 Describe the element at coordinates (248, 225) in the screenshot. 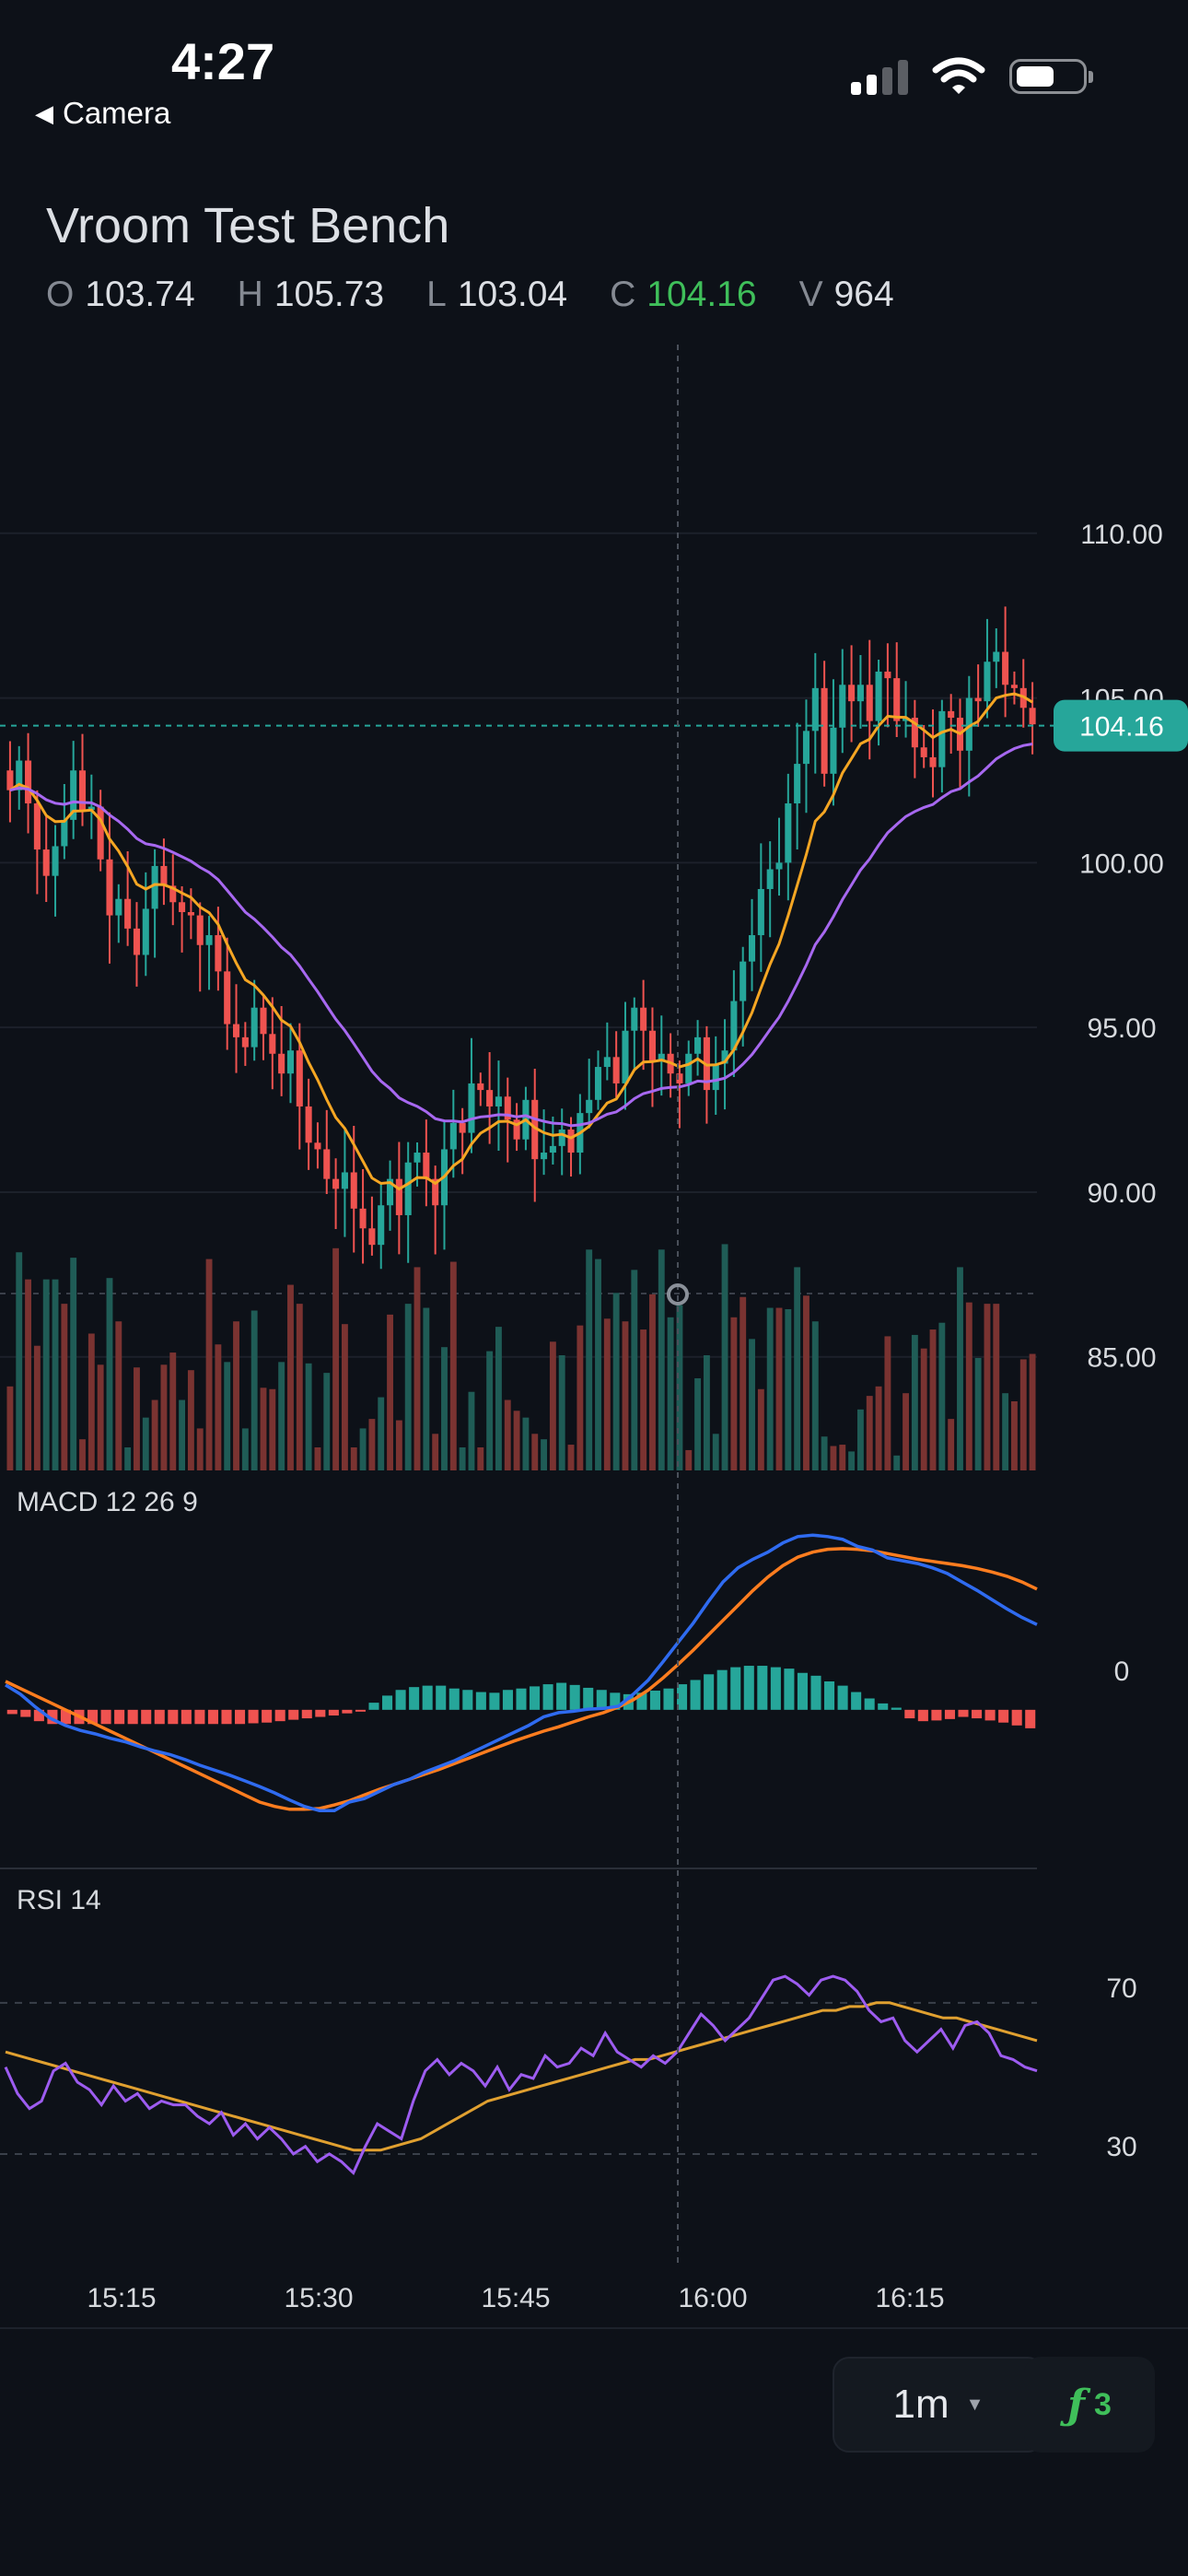

I see `symbol-title: Vroom Test Bench` at that location.